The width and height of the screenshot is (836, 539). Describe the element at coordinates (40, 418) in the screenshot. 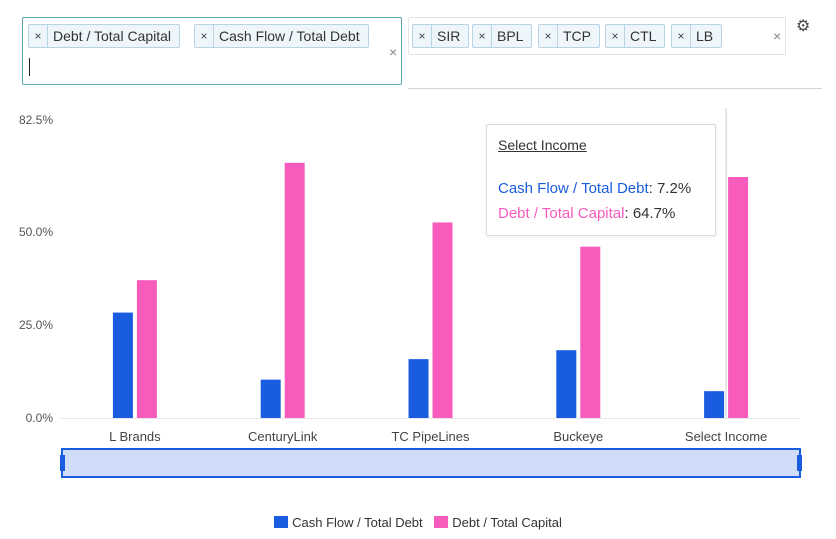

I see `y-tick-label: 0.0%` at that location.